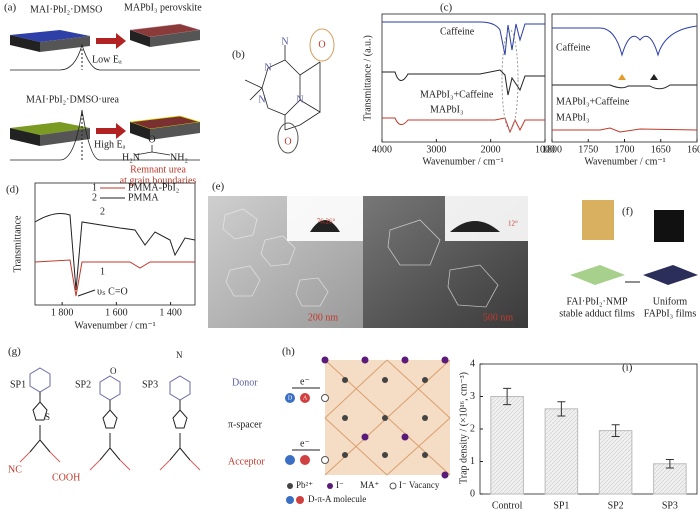 The width and height of the screenshot is (700, 519). What do you see at coordinates (545, 423) in the screenshot?
I see `panel-i: (i) Trap density / (×10¹⁶, cm⁻³)` at bounding box center [545, 423].